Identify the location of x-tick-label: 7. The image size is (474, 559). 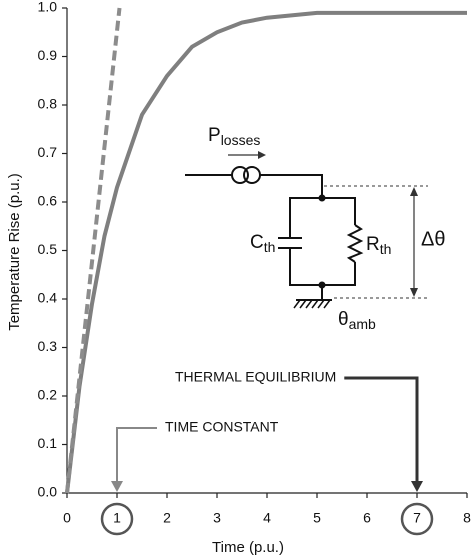
(417, 518).